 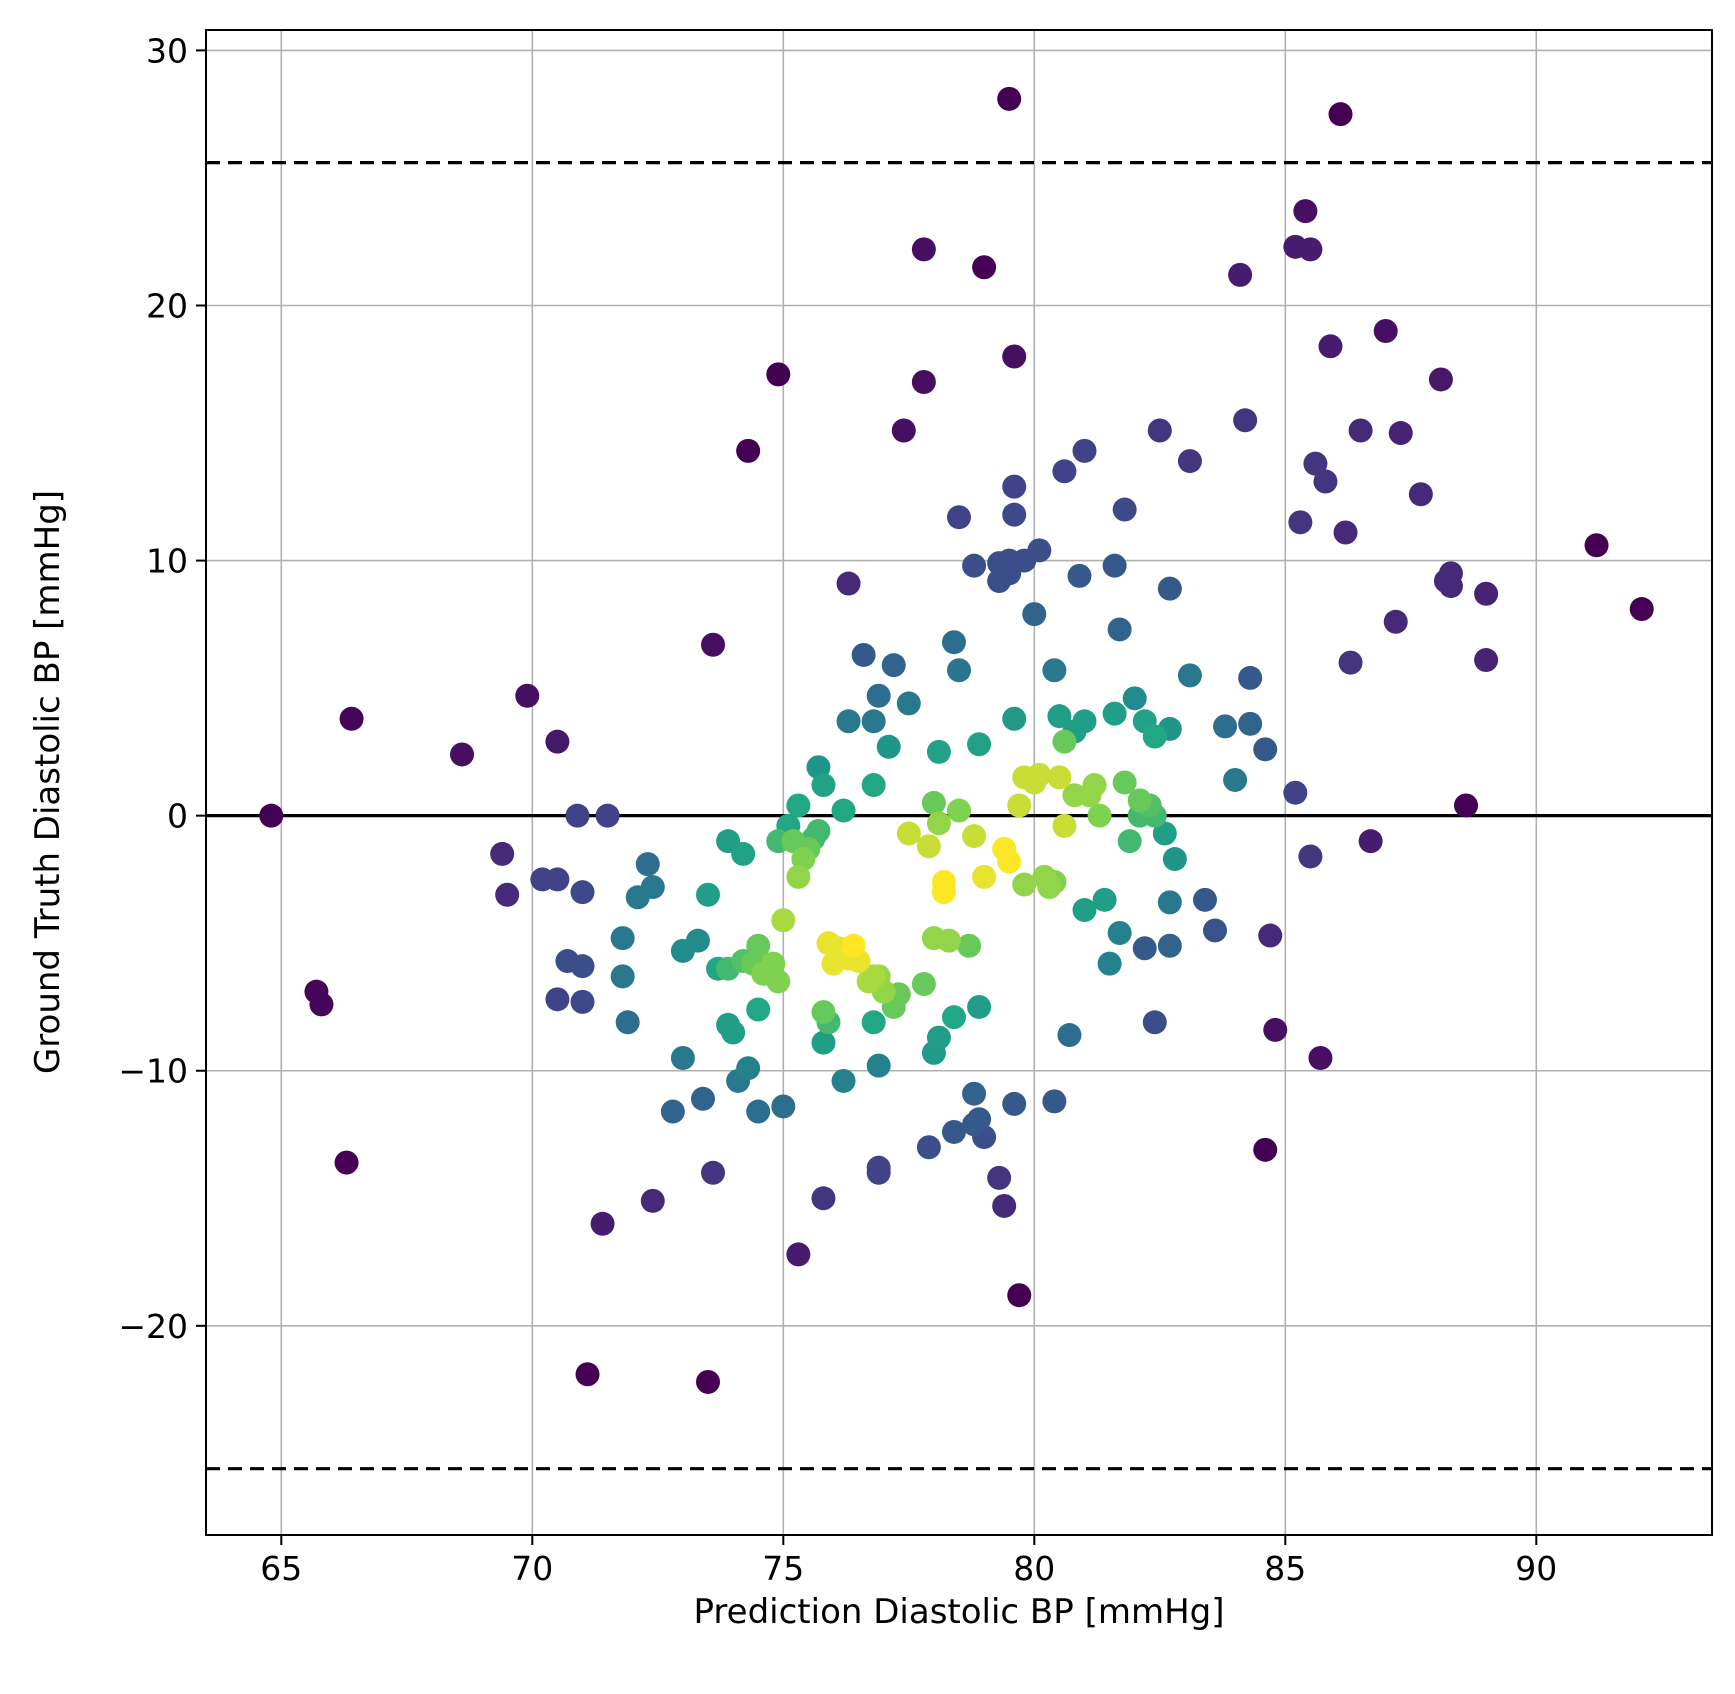 I want to click on x-tick-label: 70, so click(x=532, y=1568).